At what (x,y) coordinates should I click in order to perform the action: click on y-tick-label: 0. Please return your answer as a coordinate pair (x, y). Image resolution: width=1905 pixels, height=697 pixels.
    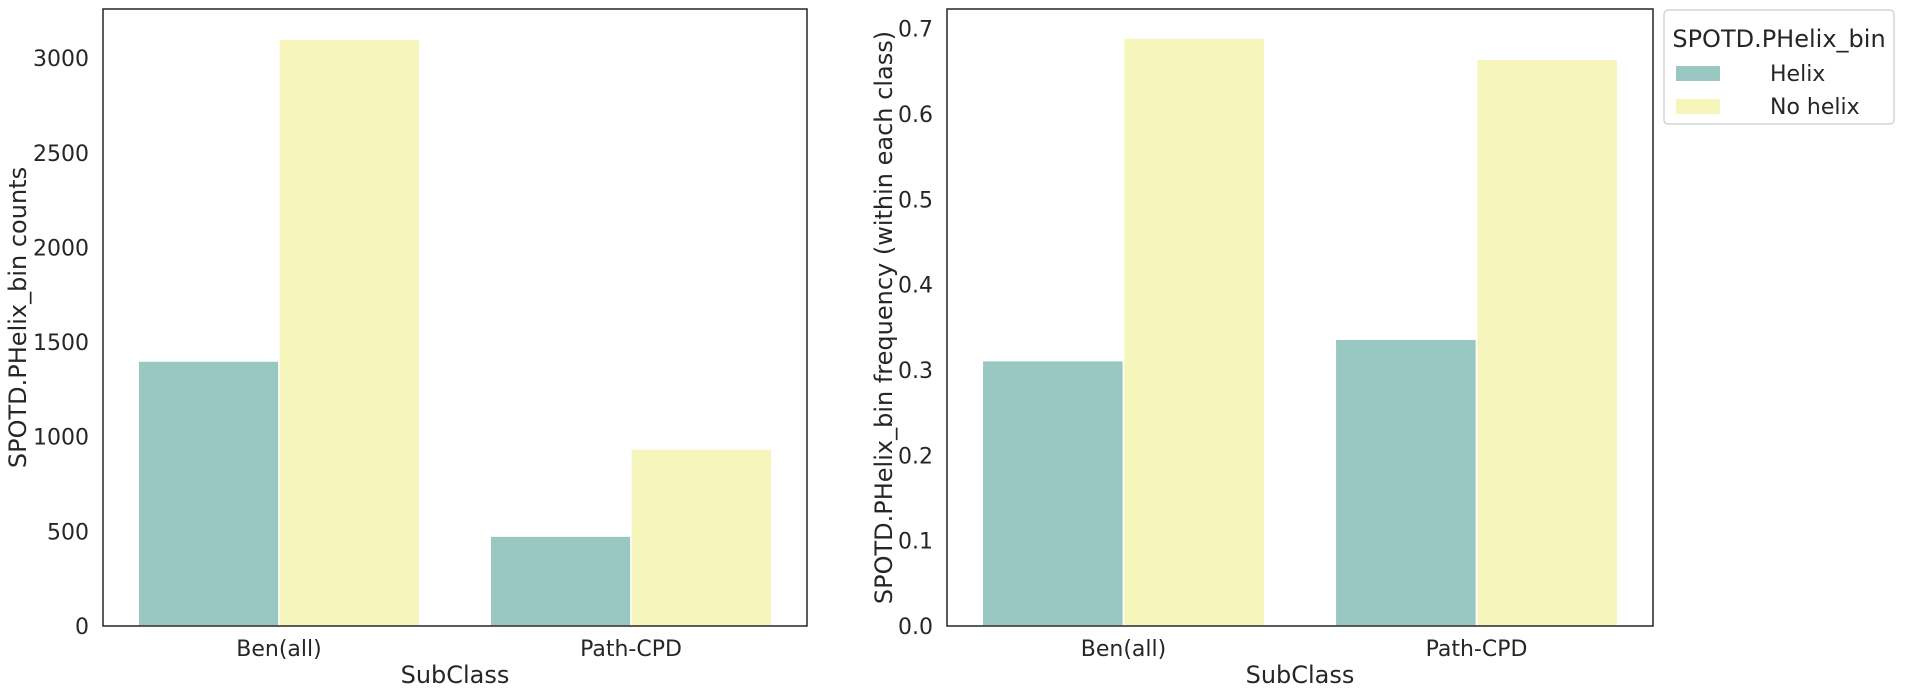
    Looking at the image, I should click on (82, 627).